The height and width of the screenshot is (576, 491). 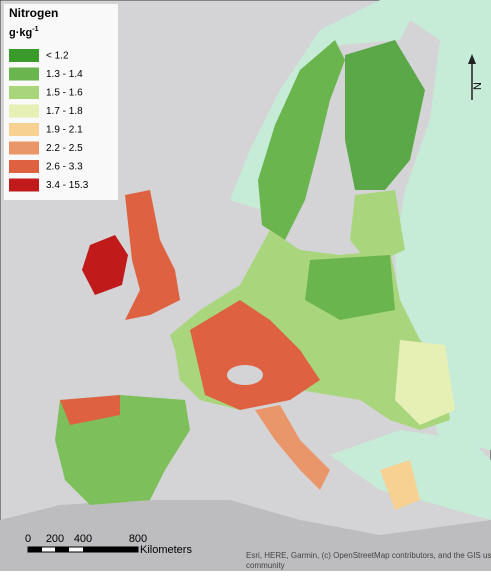 I want to click on unit-exponent: -1, so click(x=35, y=29).